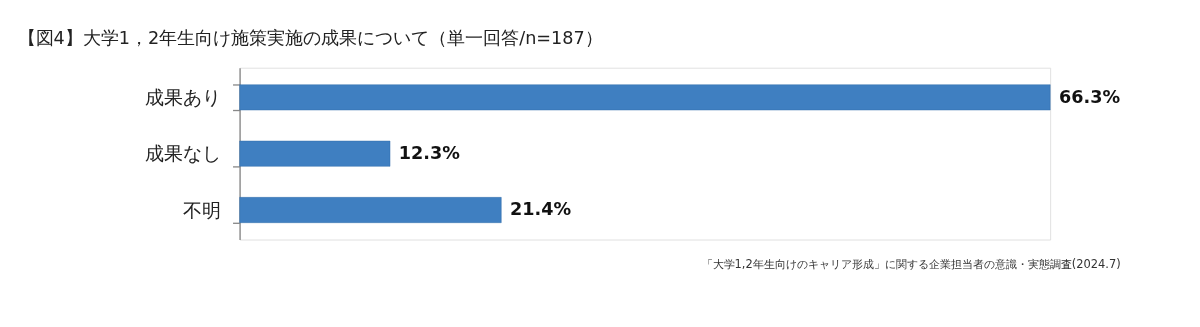 The image size is (1200, 327). Describe the element at coordinates (201, 210) in the screenshot. I see `y-tick-label: 不明` at that location.